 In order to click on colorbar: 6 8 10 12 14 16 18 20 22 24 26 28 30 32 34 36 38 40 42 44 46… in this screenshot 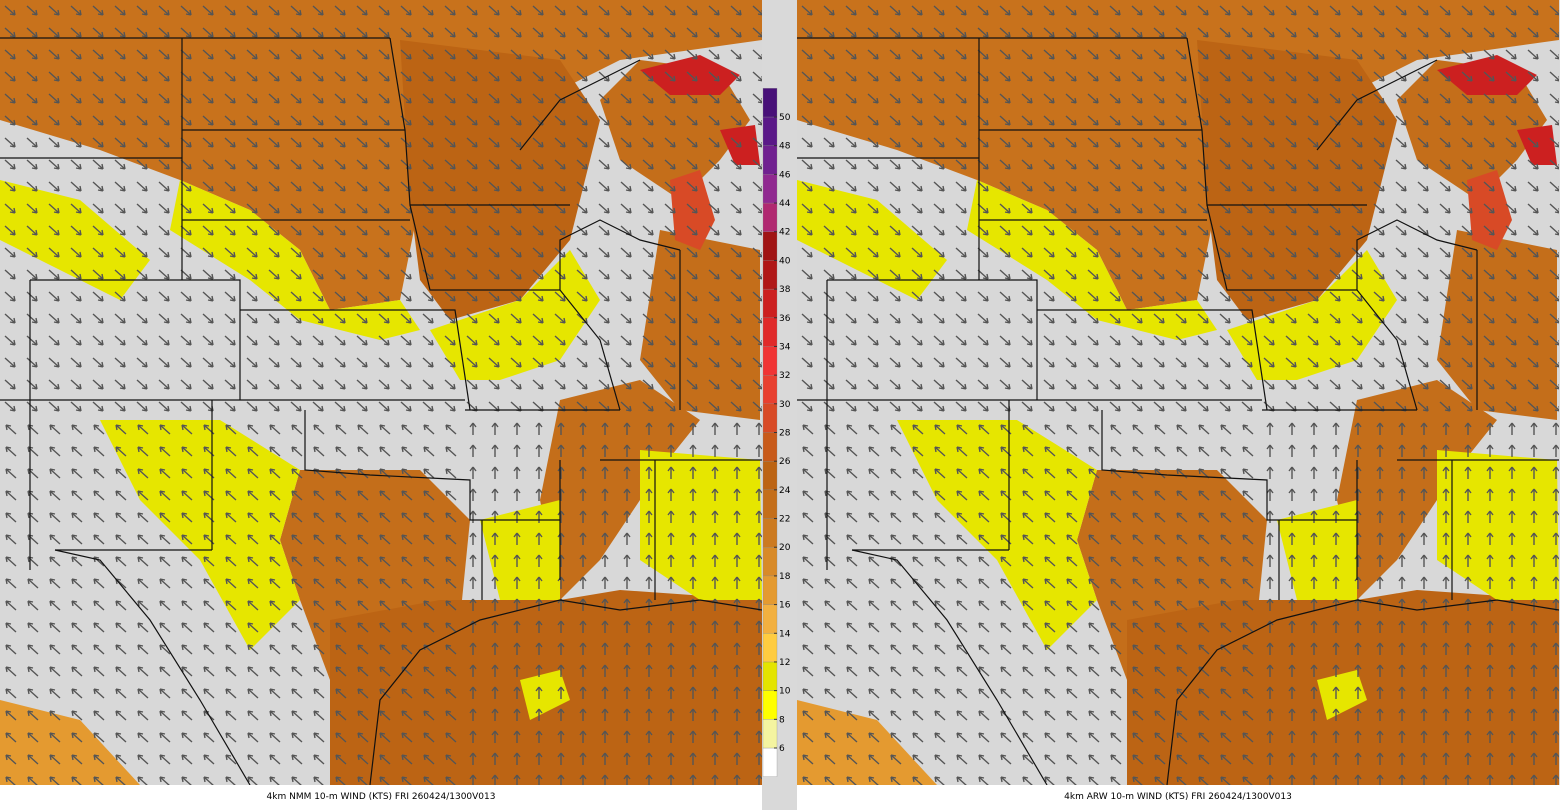, I will do `click(776, 432)`.